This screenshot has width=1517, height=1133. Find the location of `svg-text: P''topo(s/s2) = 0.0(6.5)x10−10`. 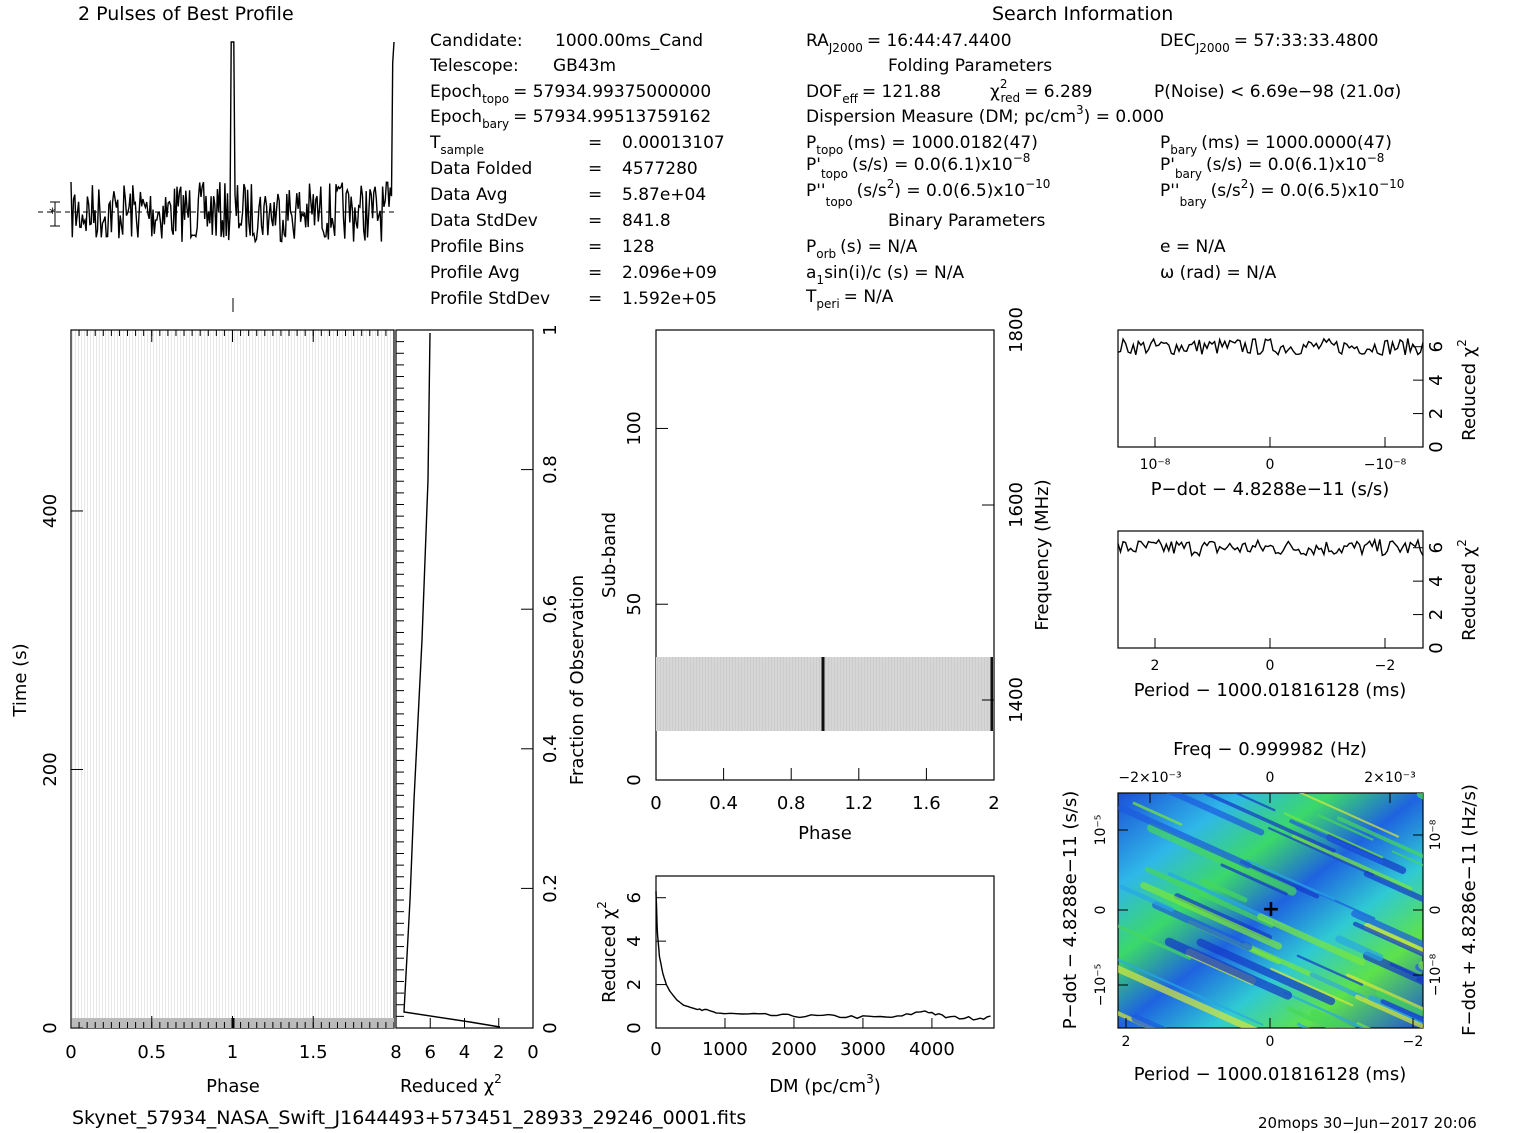

svg-text: P''topo(s/s2) = 0.0(6.5)x10−10 is located at coordinates (928, 193).